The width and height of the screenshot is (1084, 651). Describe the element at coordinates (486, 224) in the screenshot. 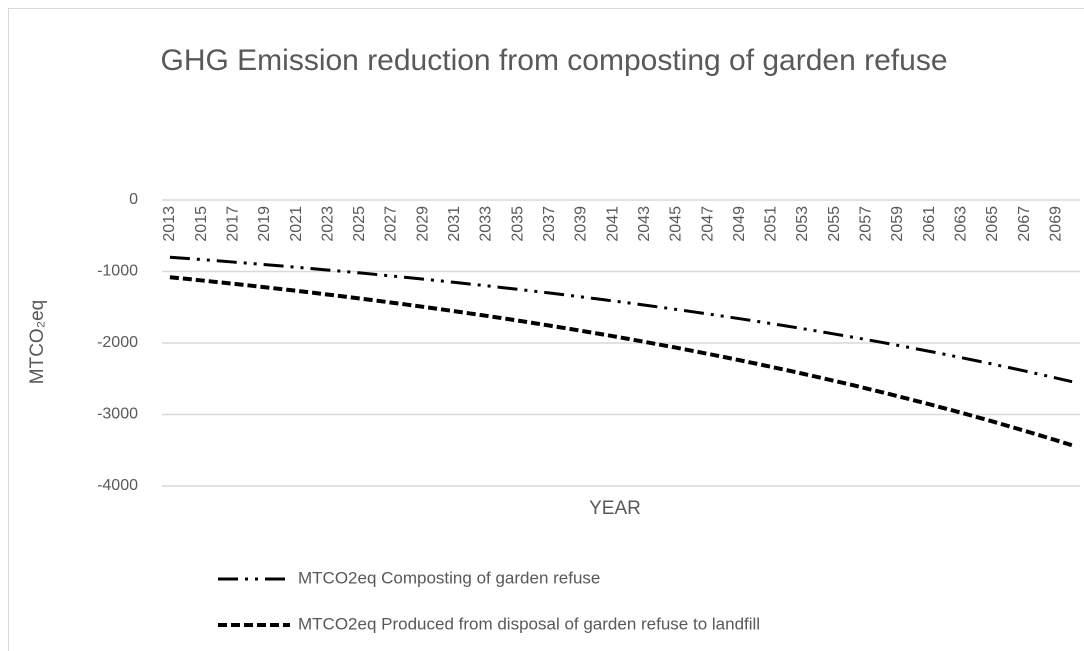

I see `x-tick-label: 2033` at that location.